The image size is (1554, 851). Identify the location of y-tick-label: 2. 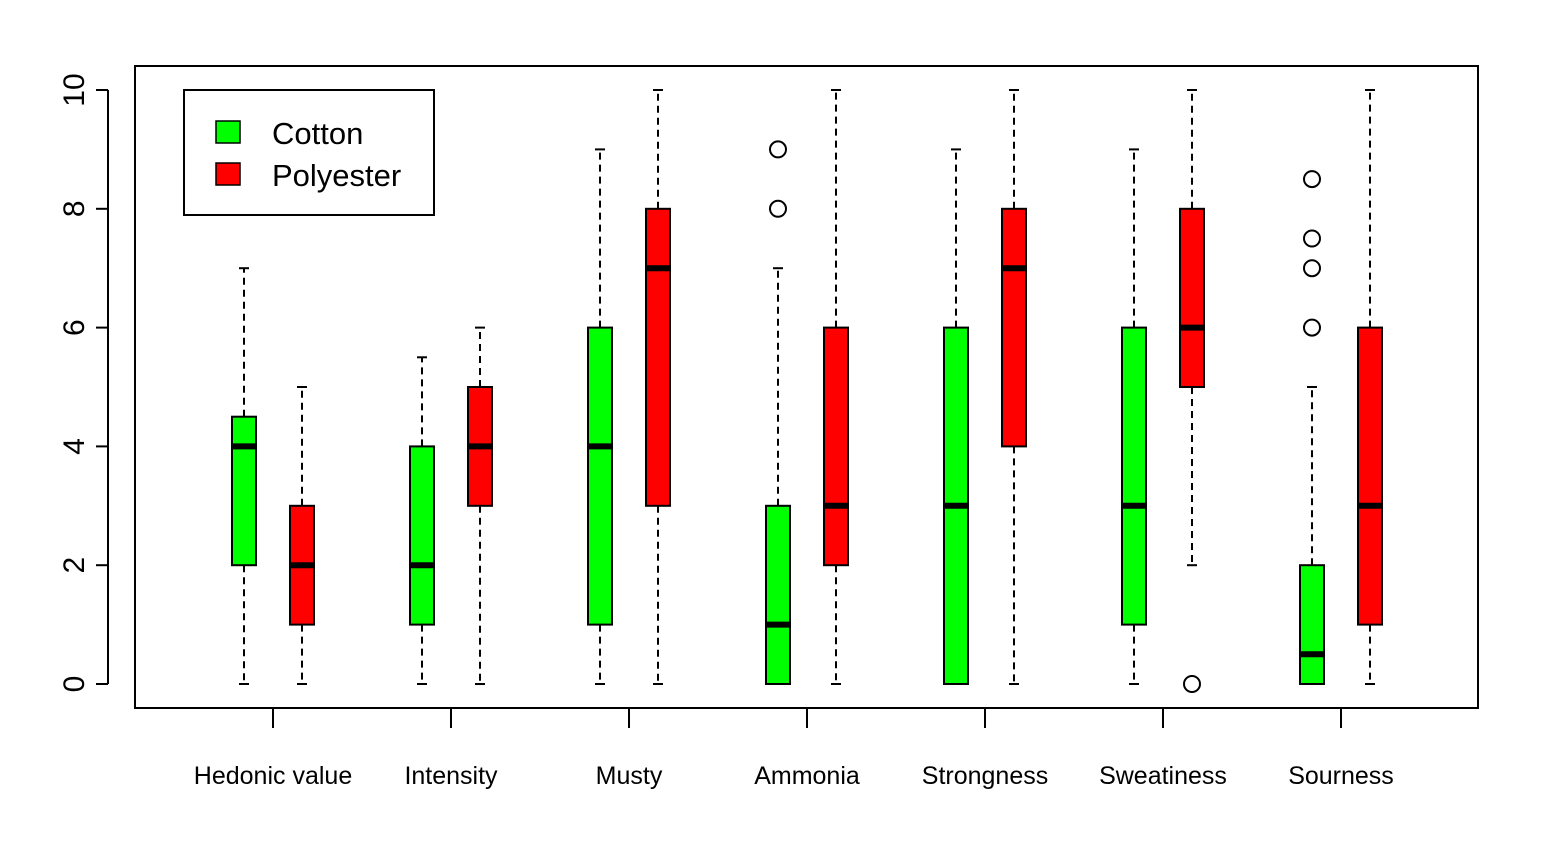
(74, 565).